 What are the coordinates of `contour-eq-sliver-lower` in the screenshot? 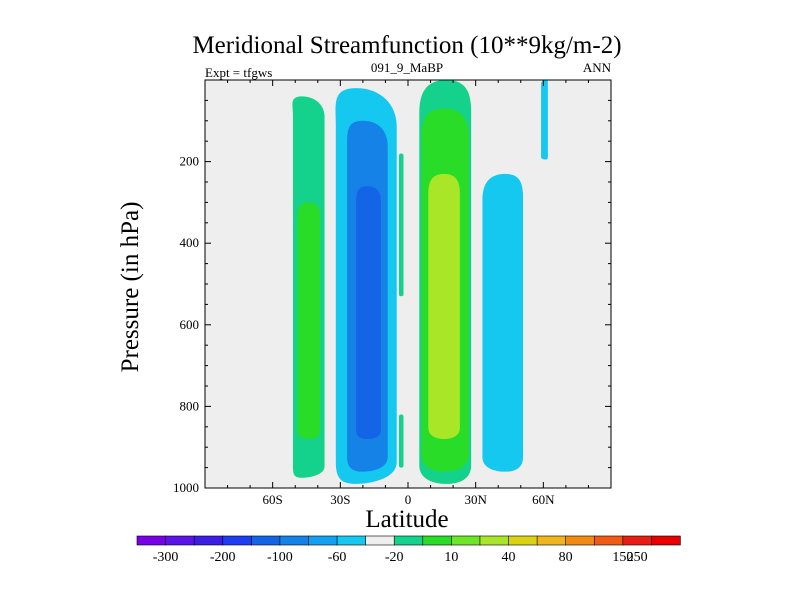 It's located at (401, 441).